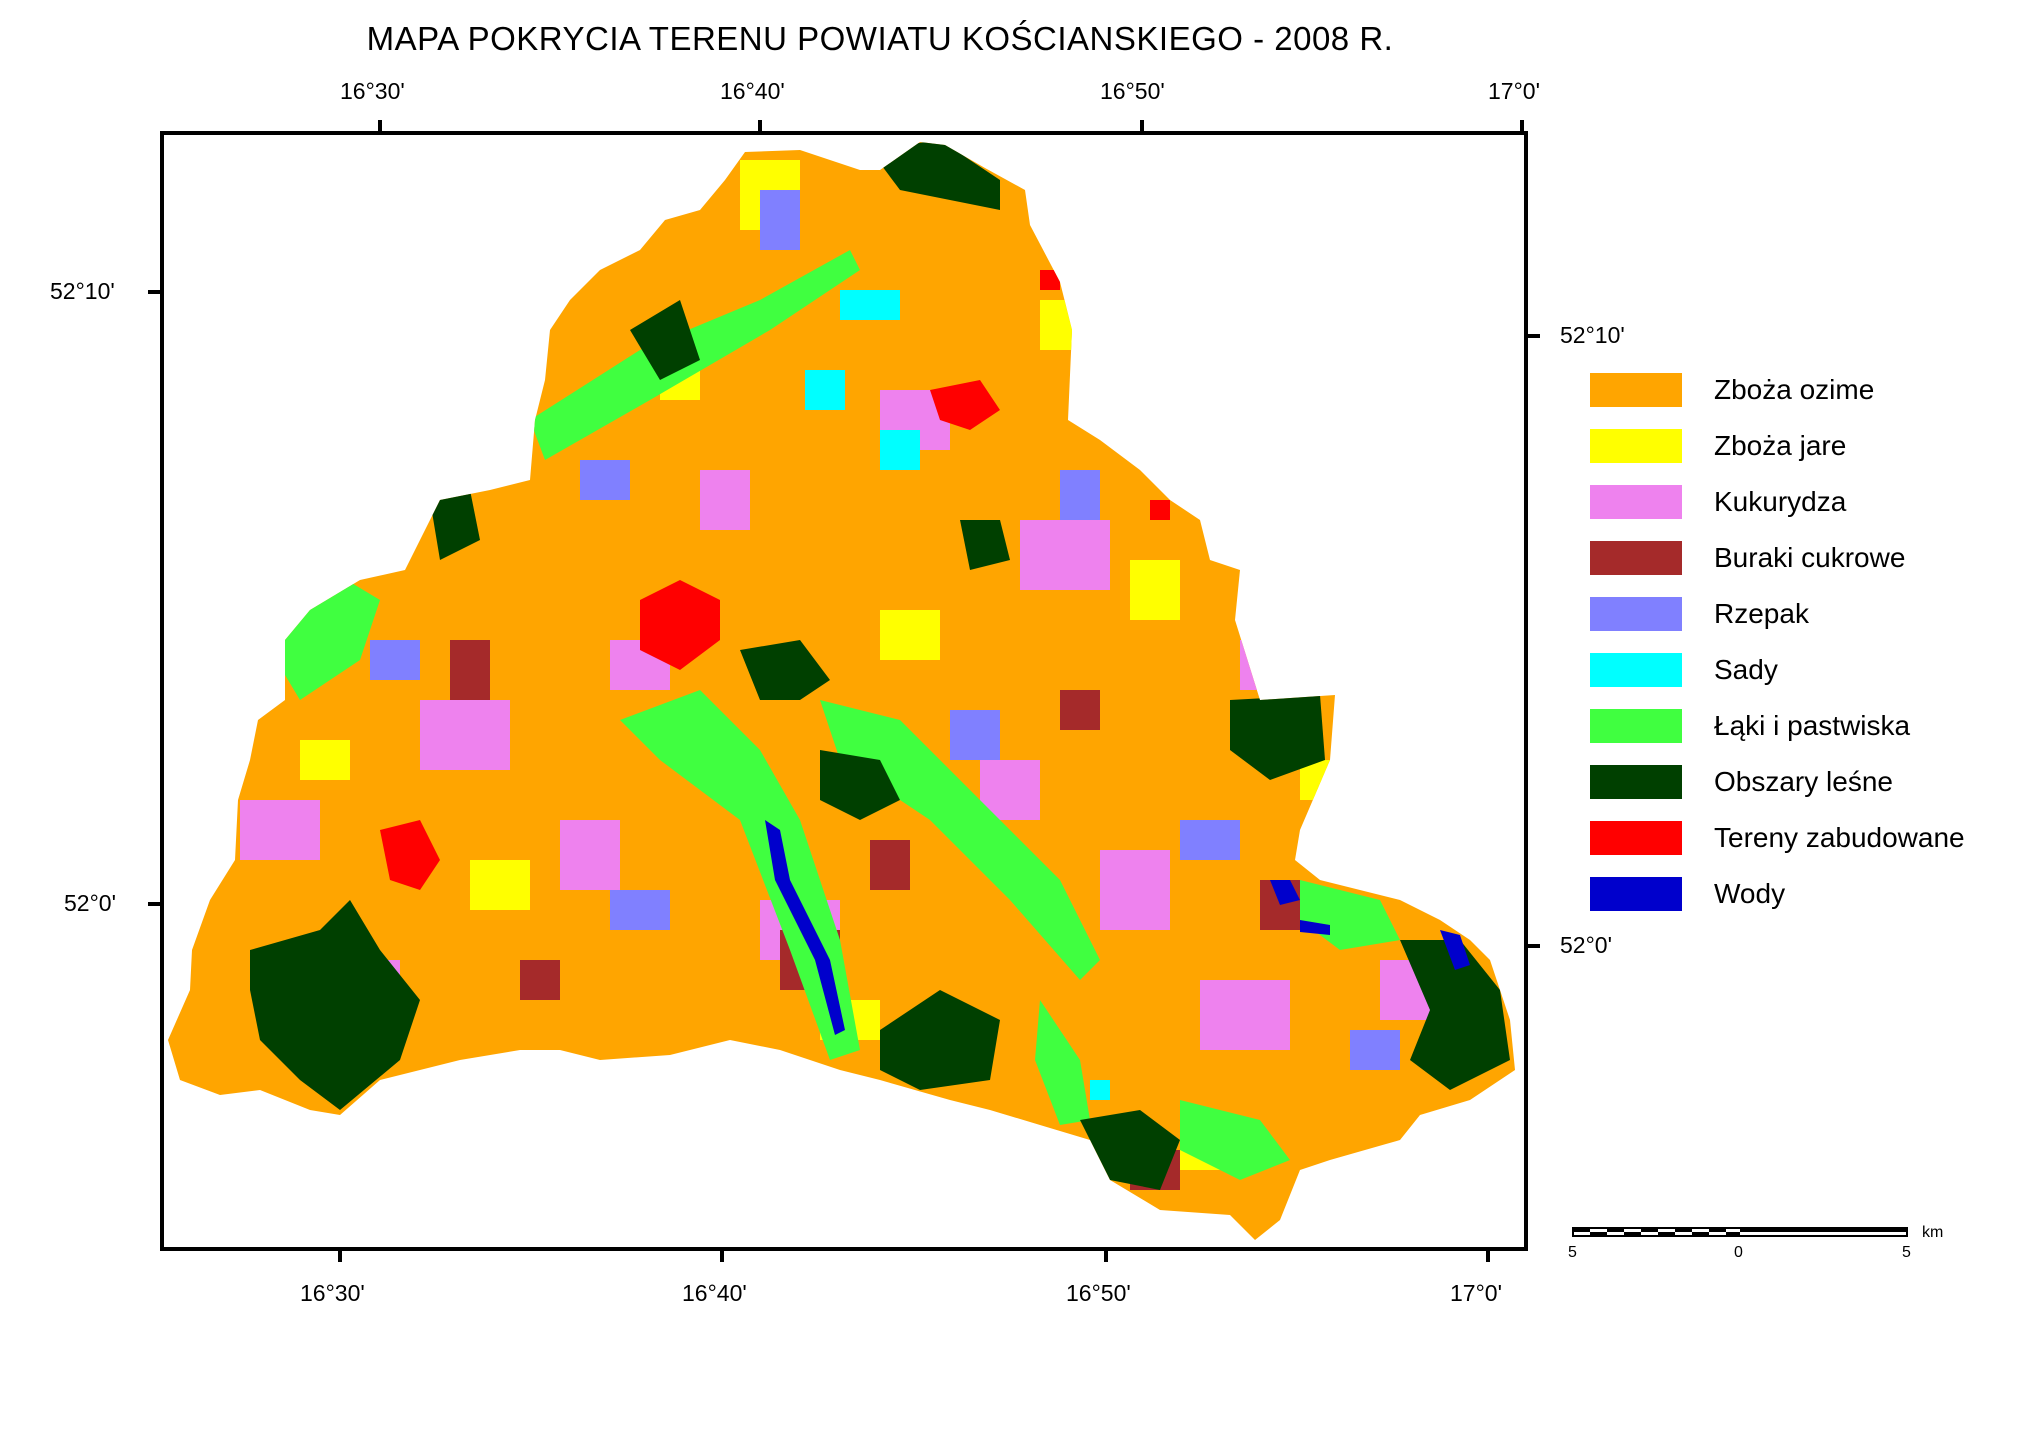  What do you see at coordinates (1803, 781) in the screenshot?
I see `legend-label: Obszary leśne` at bounding box center [1803, 781].